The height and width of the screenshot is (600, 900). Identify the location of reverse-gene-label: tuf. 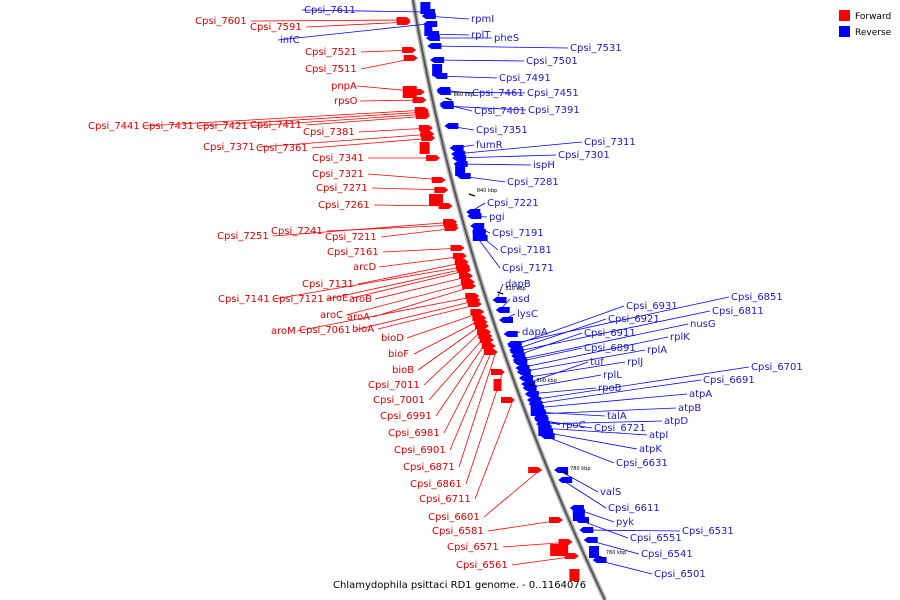
(597, 362).